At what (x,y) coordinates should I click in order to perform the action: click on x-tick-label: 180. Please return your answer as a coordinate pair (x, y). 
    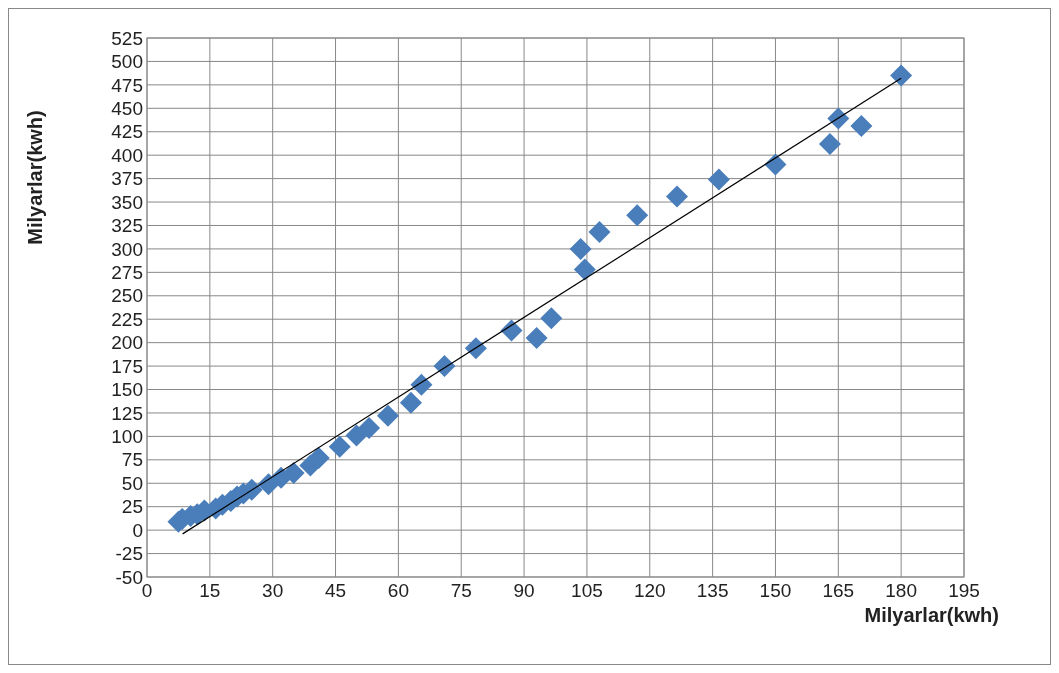
    Looking at the image, I should click on (901, 590).